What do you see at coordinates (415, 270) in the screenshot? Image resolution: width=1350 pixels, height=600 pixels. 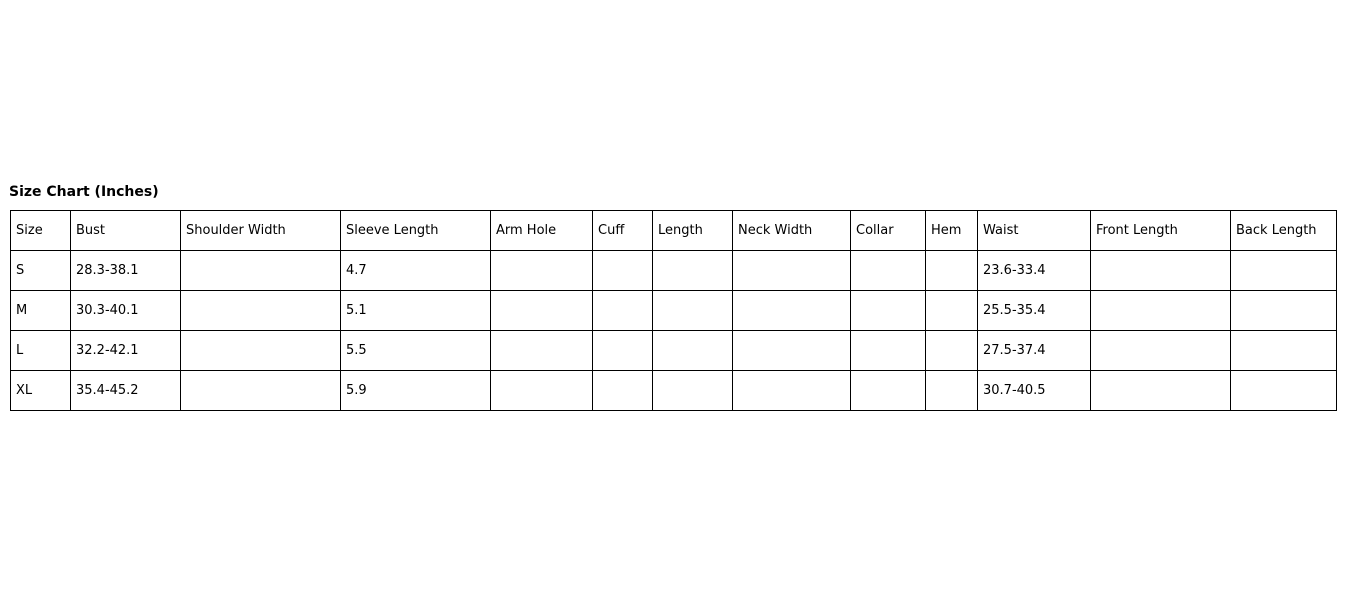 I see `cell-sleeve-length: 4.7` at bounding box center [415, 270].